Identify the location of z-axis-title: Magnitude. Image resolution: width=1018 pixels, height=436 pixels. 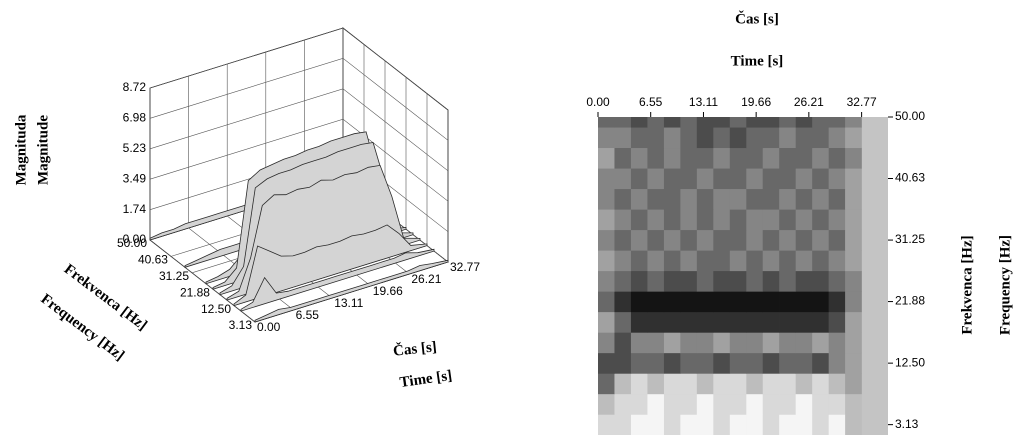
(43, 150).